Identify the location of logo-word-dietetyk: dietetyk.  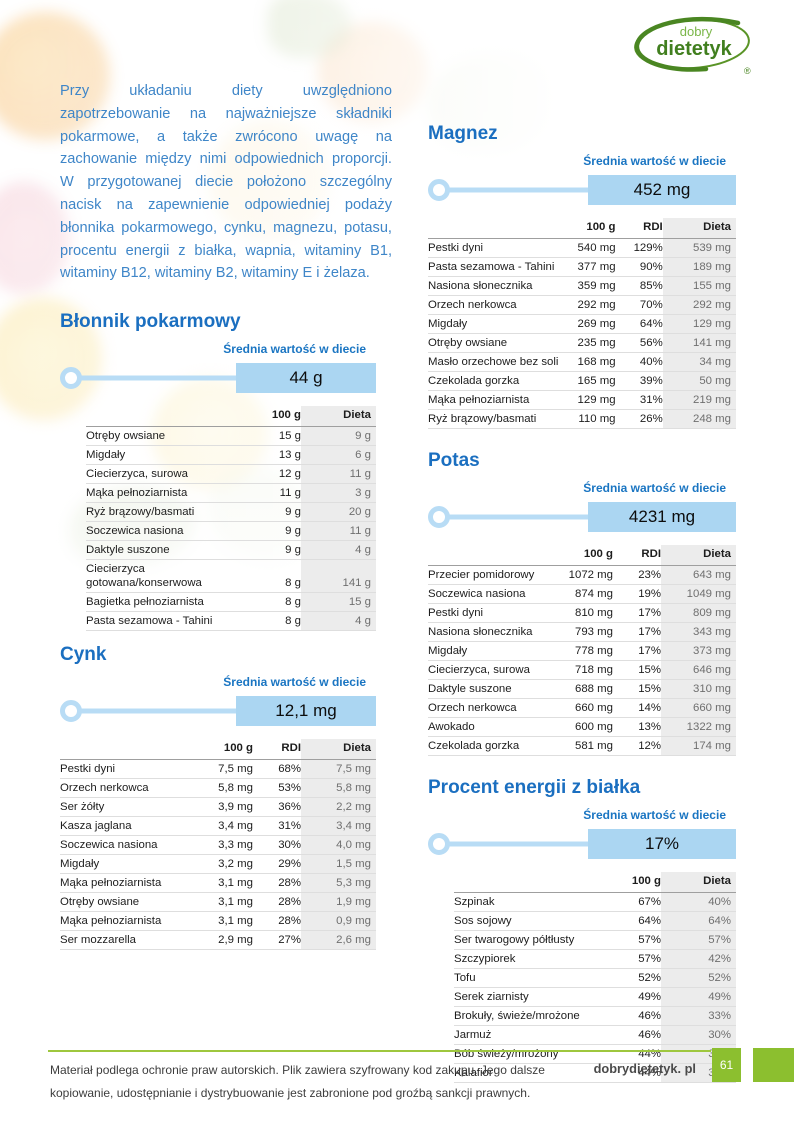
(694, 49).